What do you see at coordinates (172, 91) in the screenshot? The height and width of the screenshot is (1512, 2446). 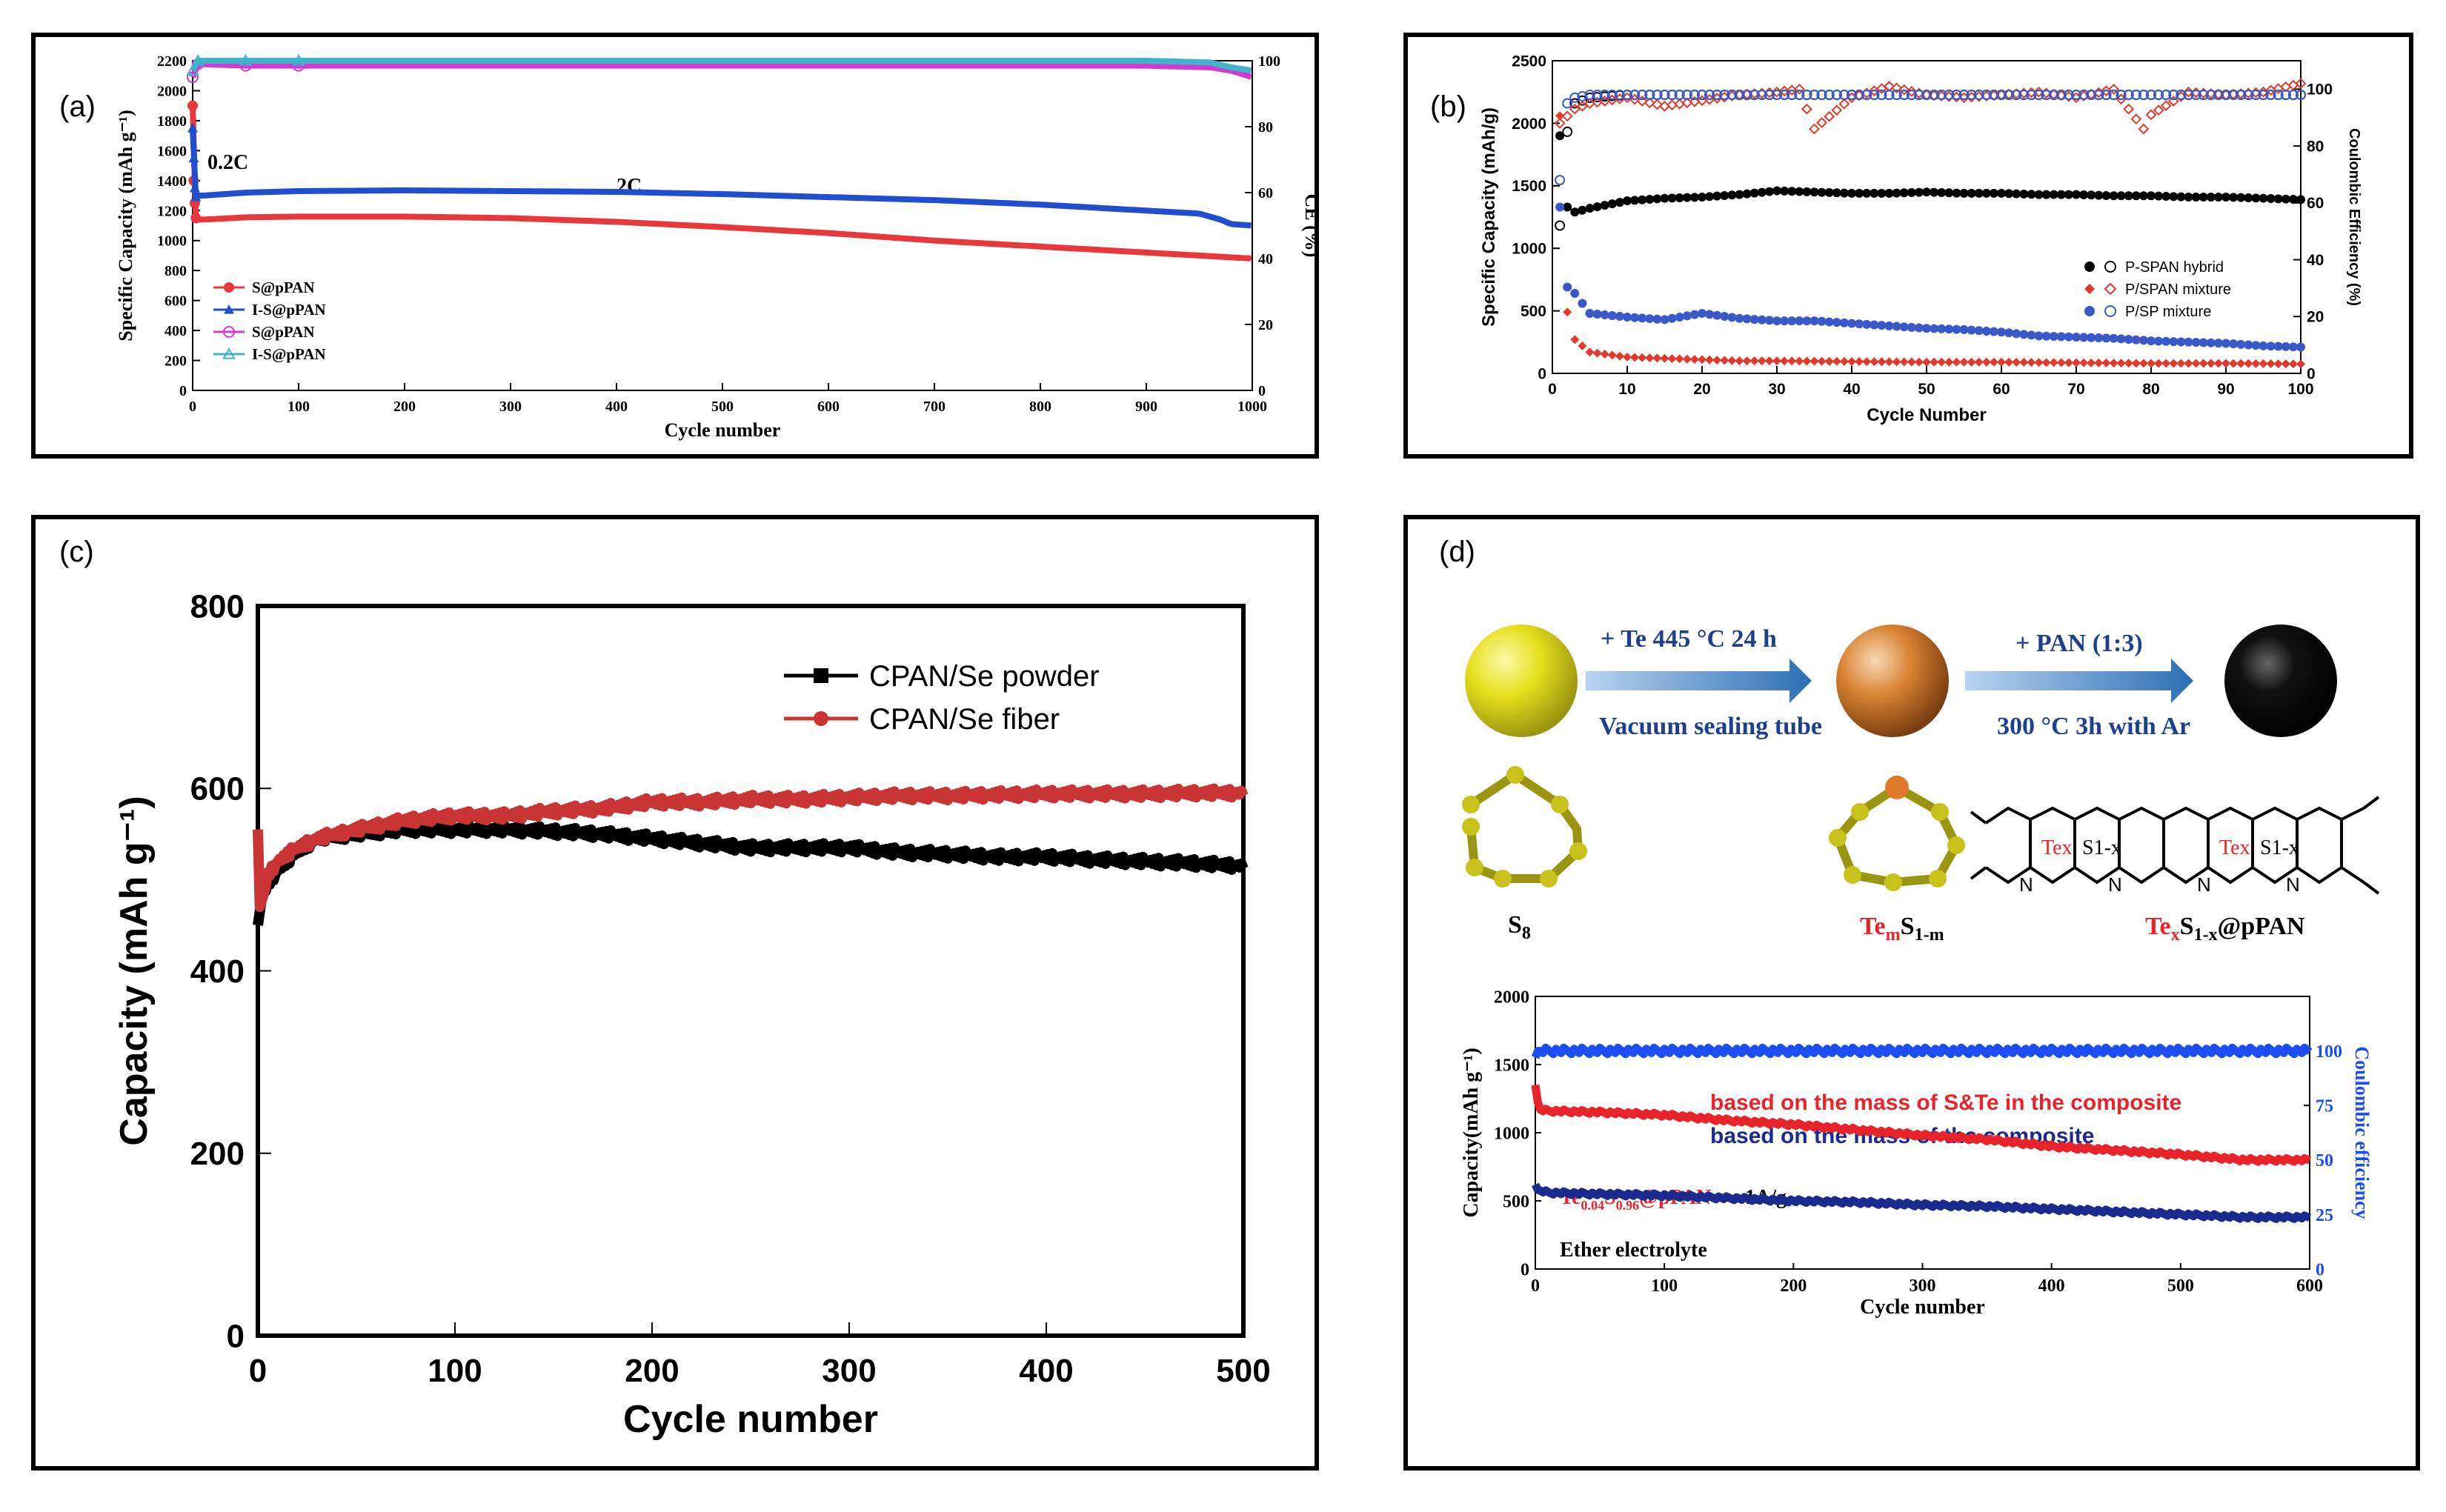 I see `y-tick-label: 2000` at bounding box center [172, 91].